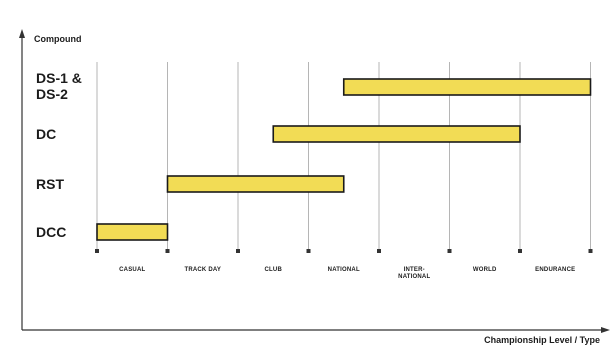 This screenshot has height=347, width=614. I want to click on x-tick-label: CASUAL, so click(132, 270).